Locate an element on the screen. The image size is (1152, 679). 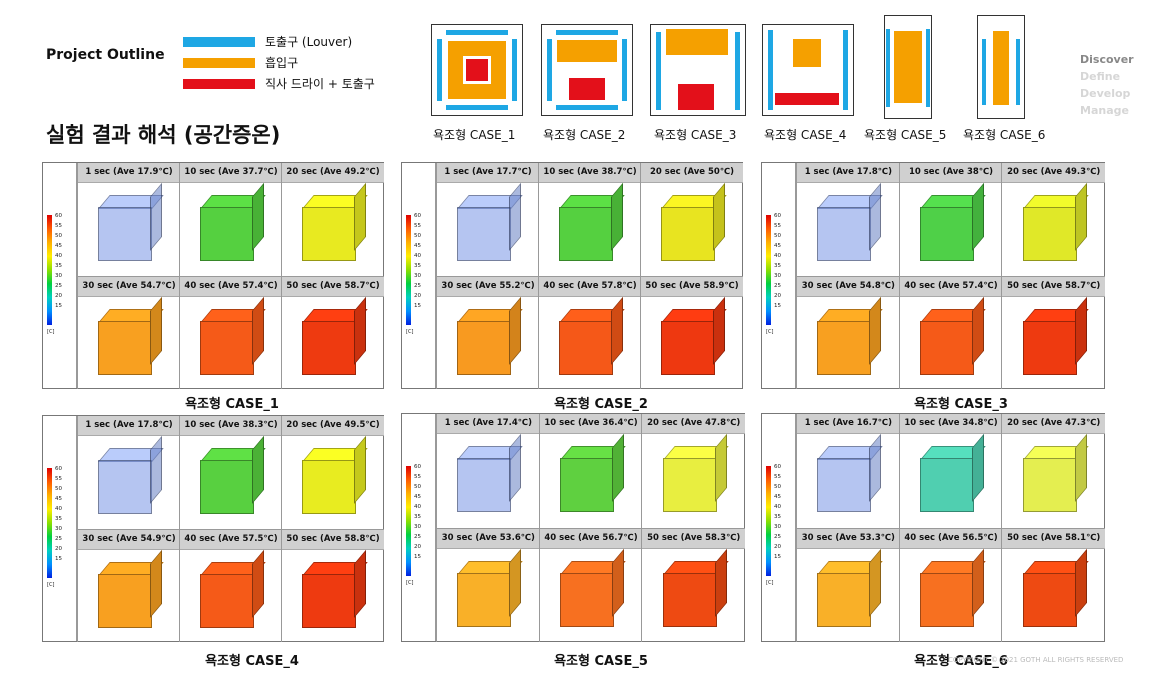
snapshot-cell: 30 sec (Ave 53.6℃) is located at coordinates (488, 584).